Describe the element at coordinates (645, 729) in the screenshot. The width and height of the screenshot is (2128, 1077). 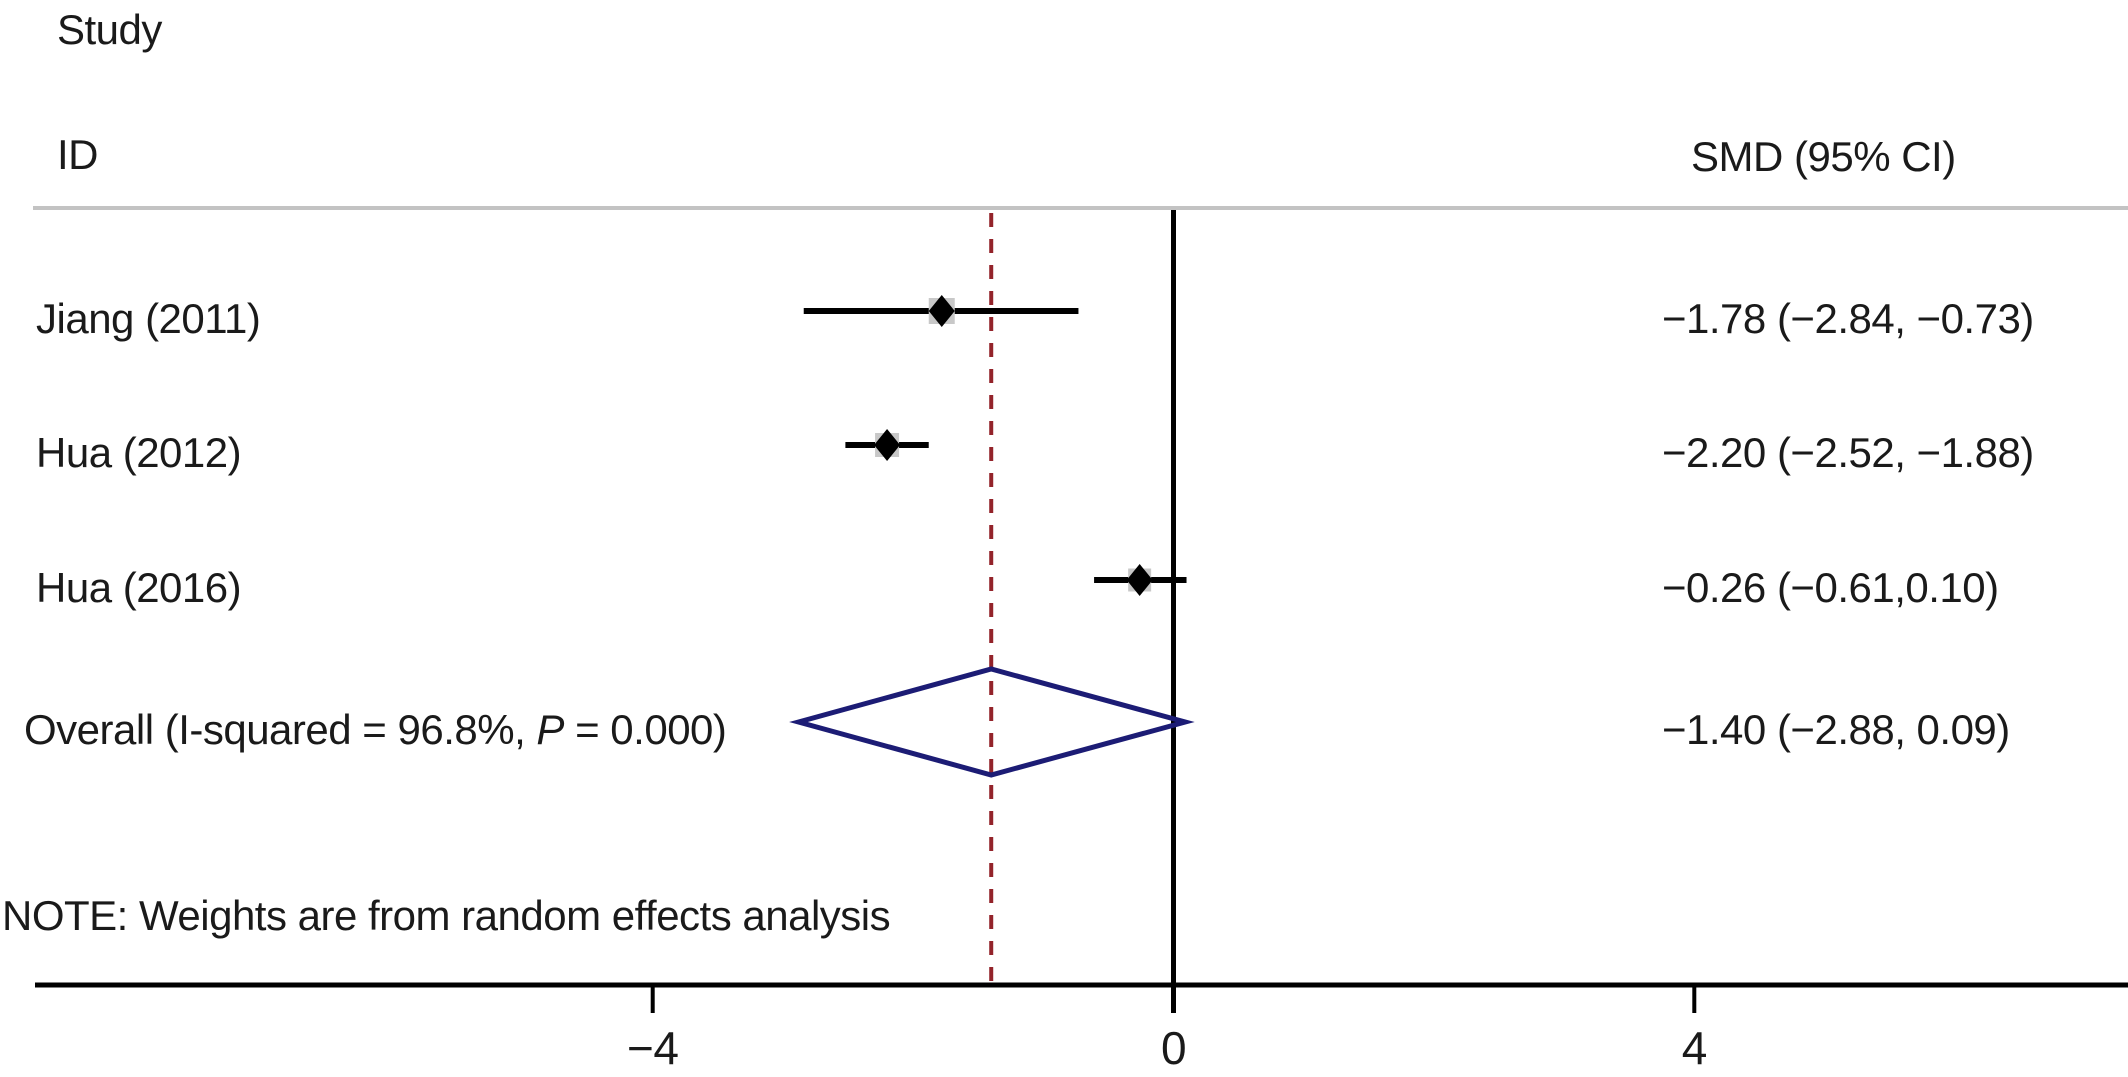
I see `overall-label-post: = 0.000)` at that location.